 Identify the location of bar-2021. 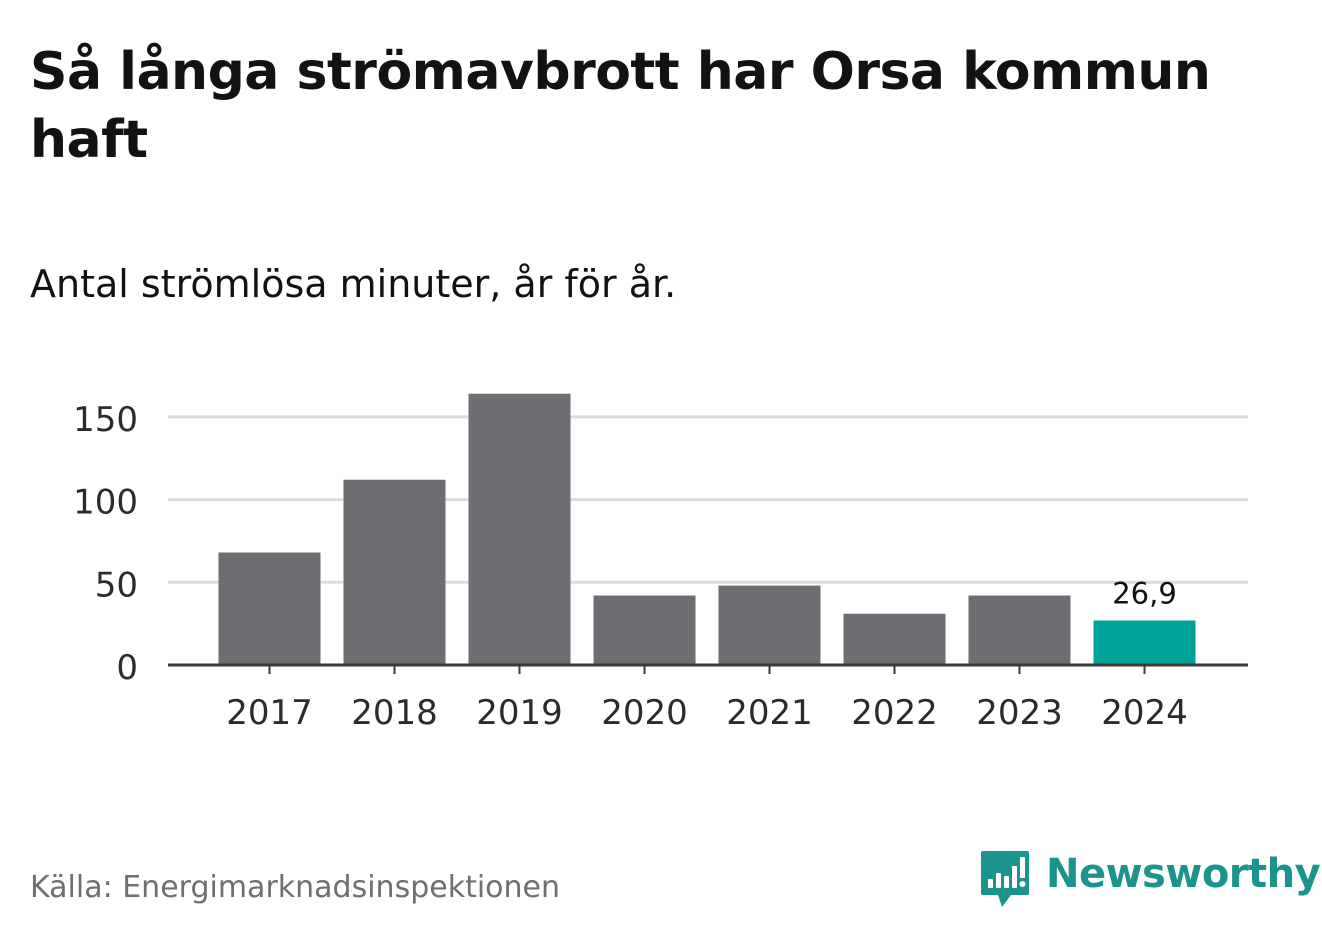
(769, 625).